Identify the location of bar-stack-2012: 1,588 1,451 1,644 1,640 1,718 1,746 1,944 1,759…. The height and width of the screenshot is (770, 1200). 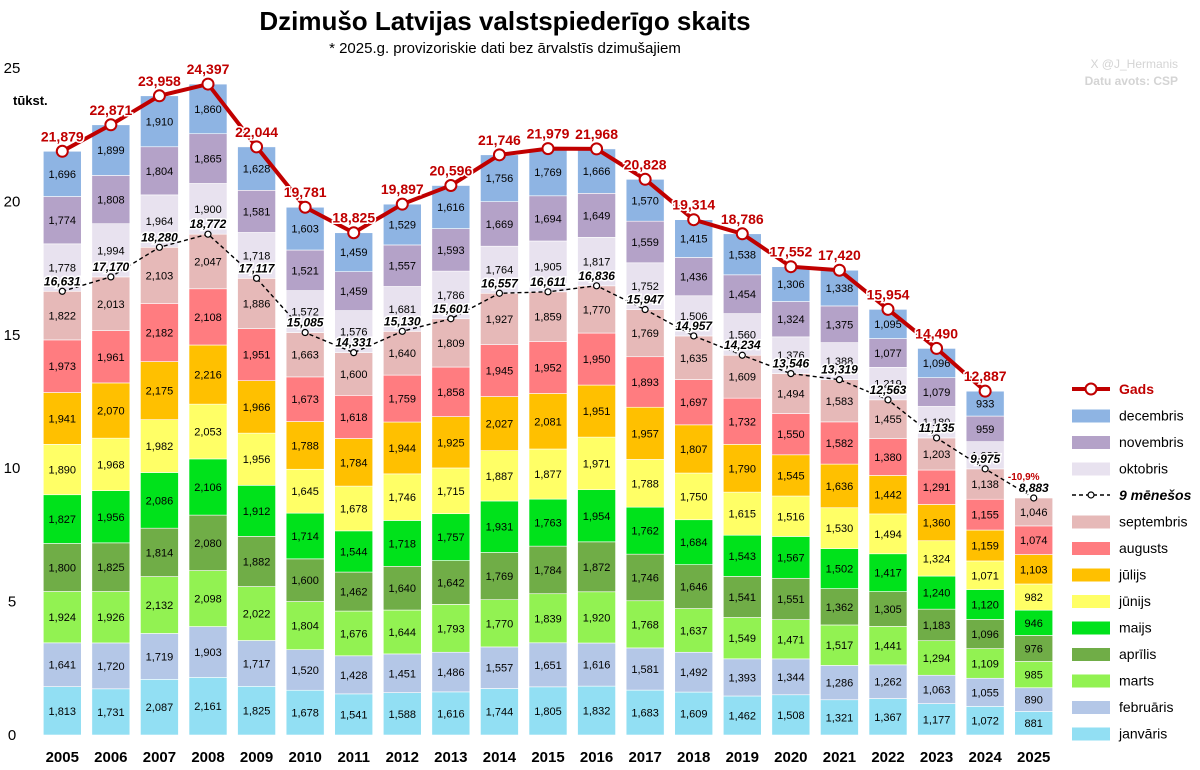
(402, 469).